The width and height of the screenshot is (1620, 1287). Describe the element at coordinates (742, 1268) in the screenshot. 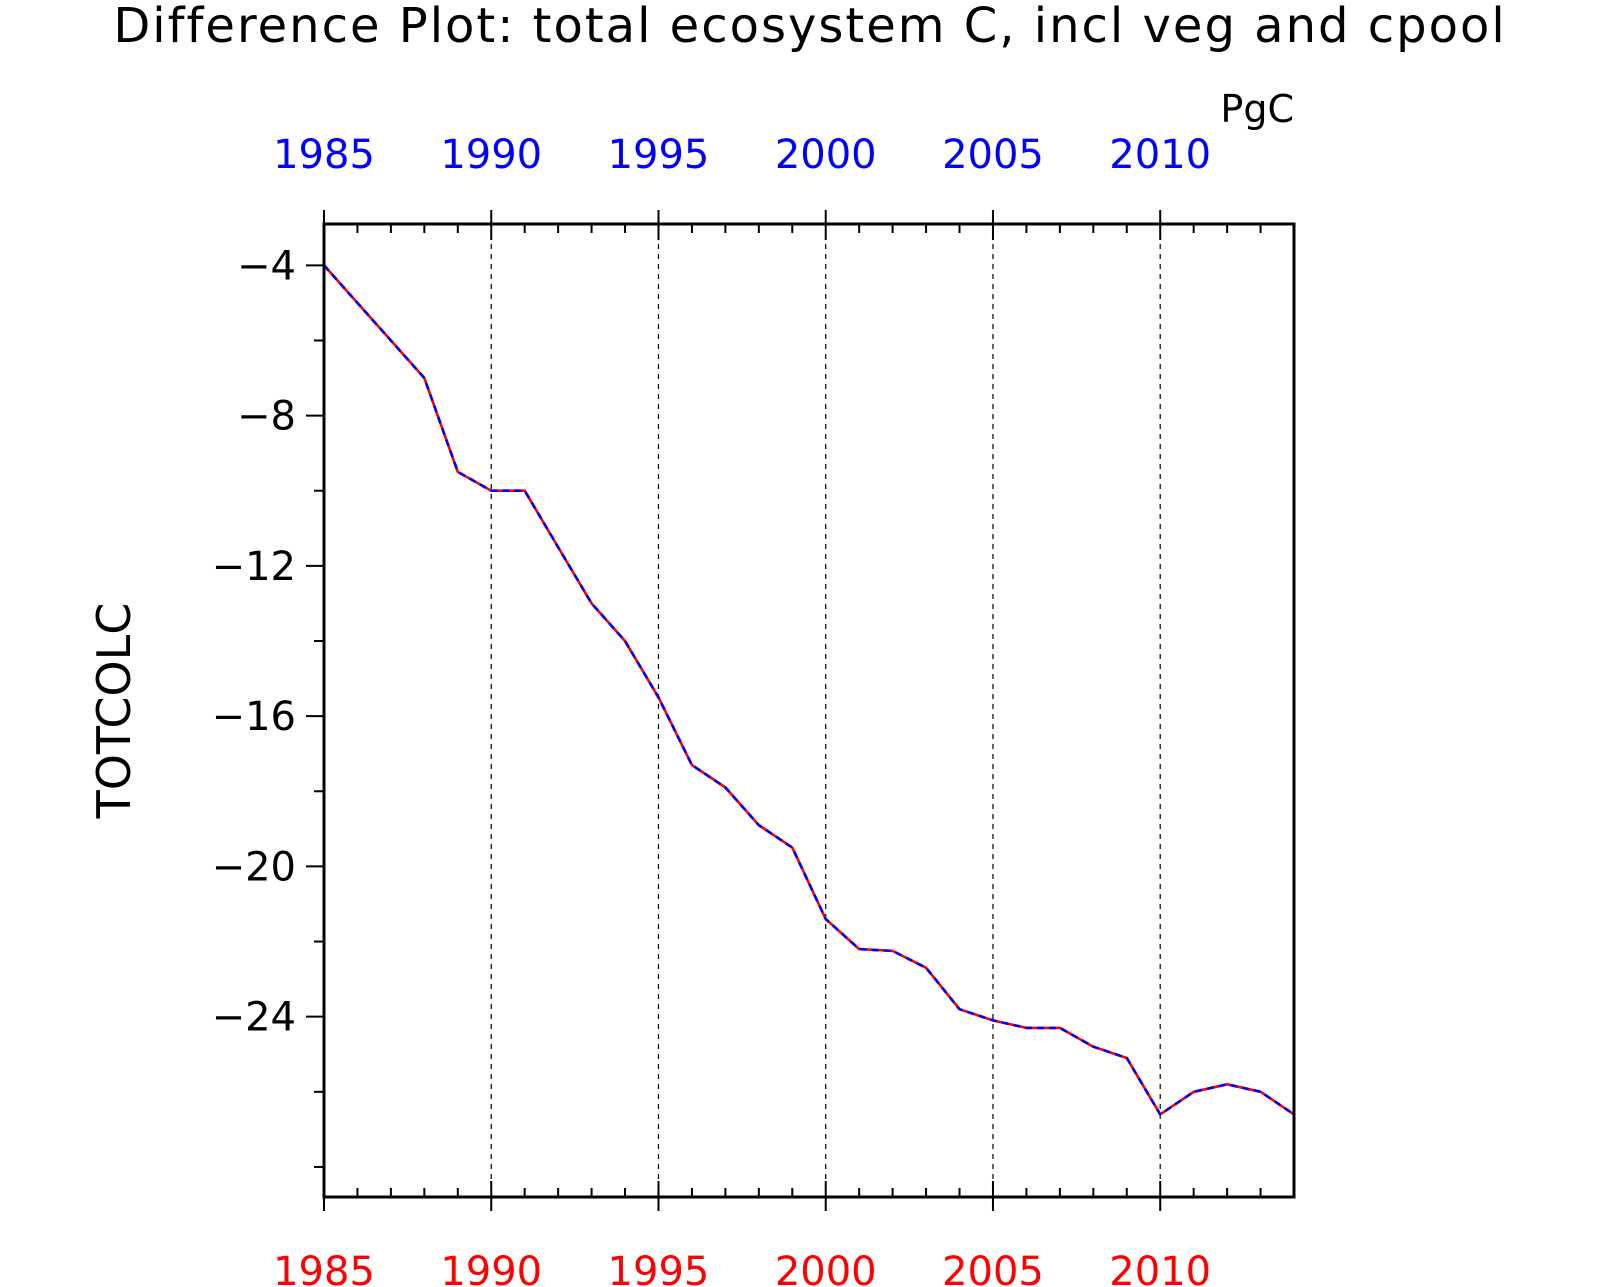

I see `bottom-axis-labels: 1985 1990 1995 2000 2005 2010` at that location.